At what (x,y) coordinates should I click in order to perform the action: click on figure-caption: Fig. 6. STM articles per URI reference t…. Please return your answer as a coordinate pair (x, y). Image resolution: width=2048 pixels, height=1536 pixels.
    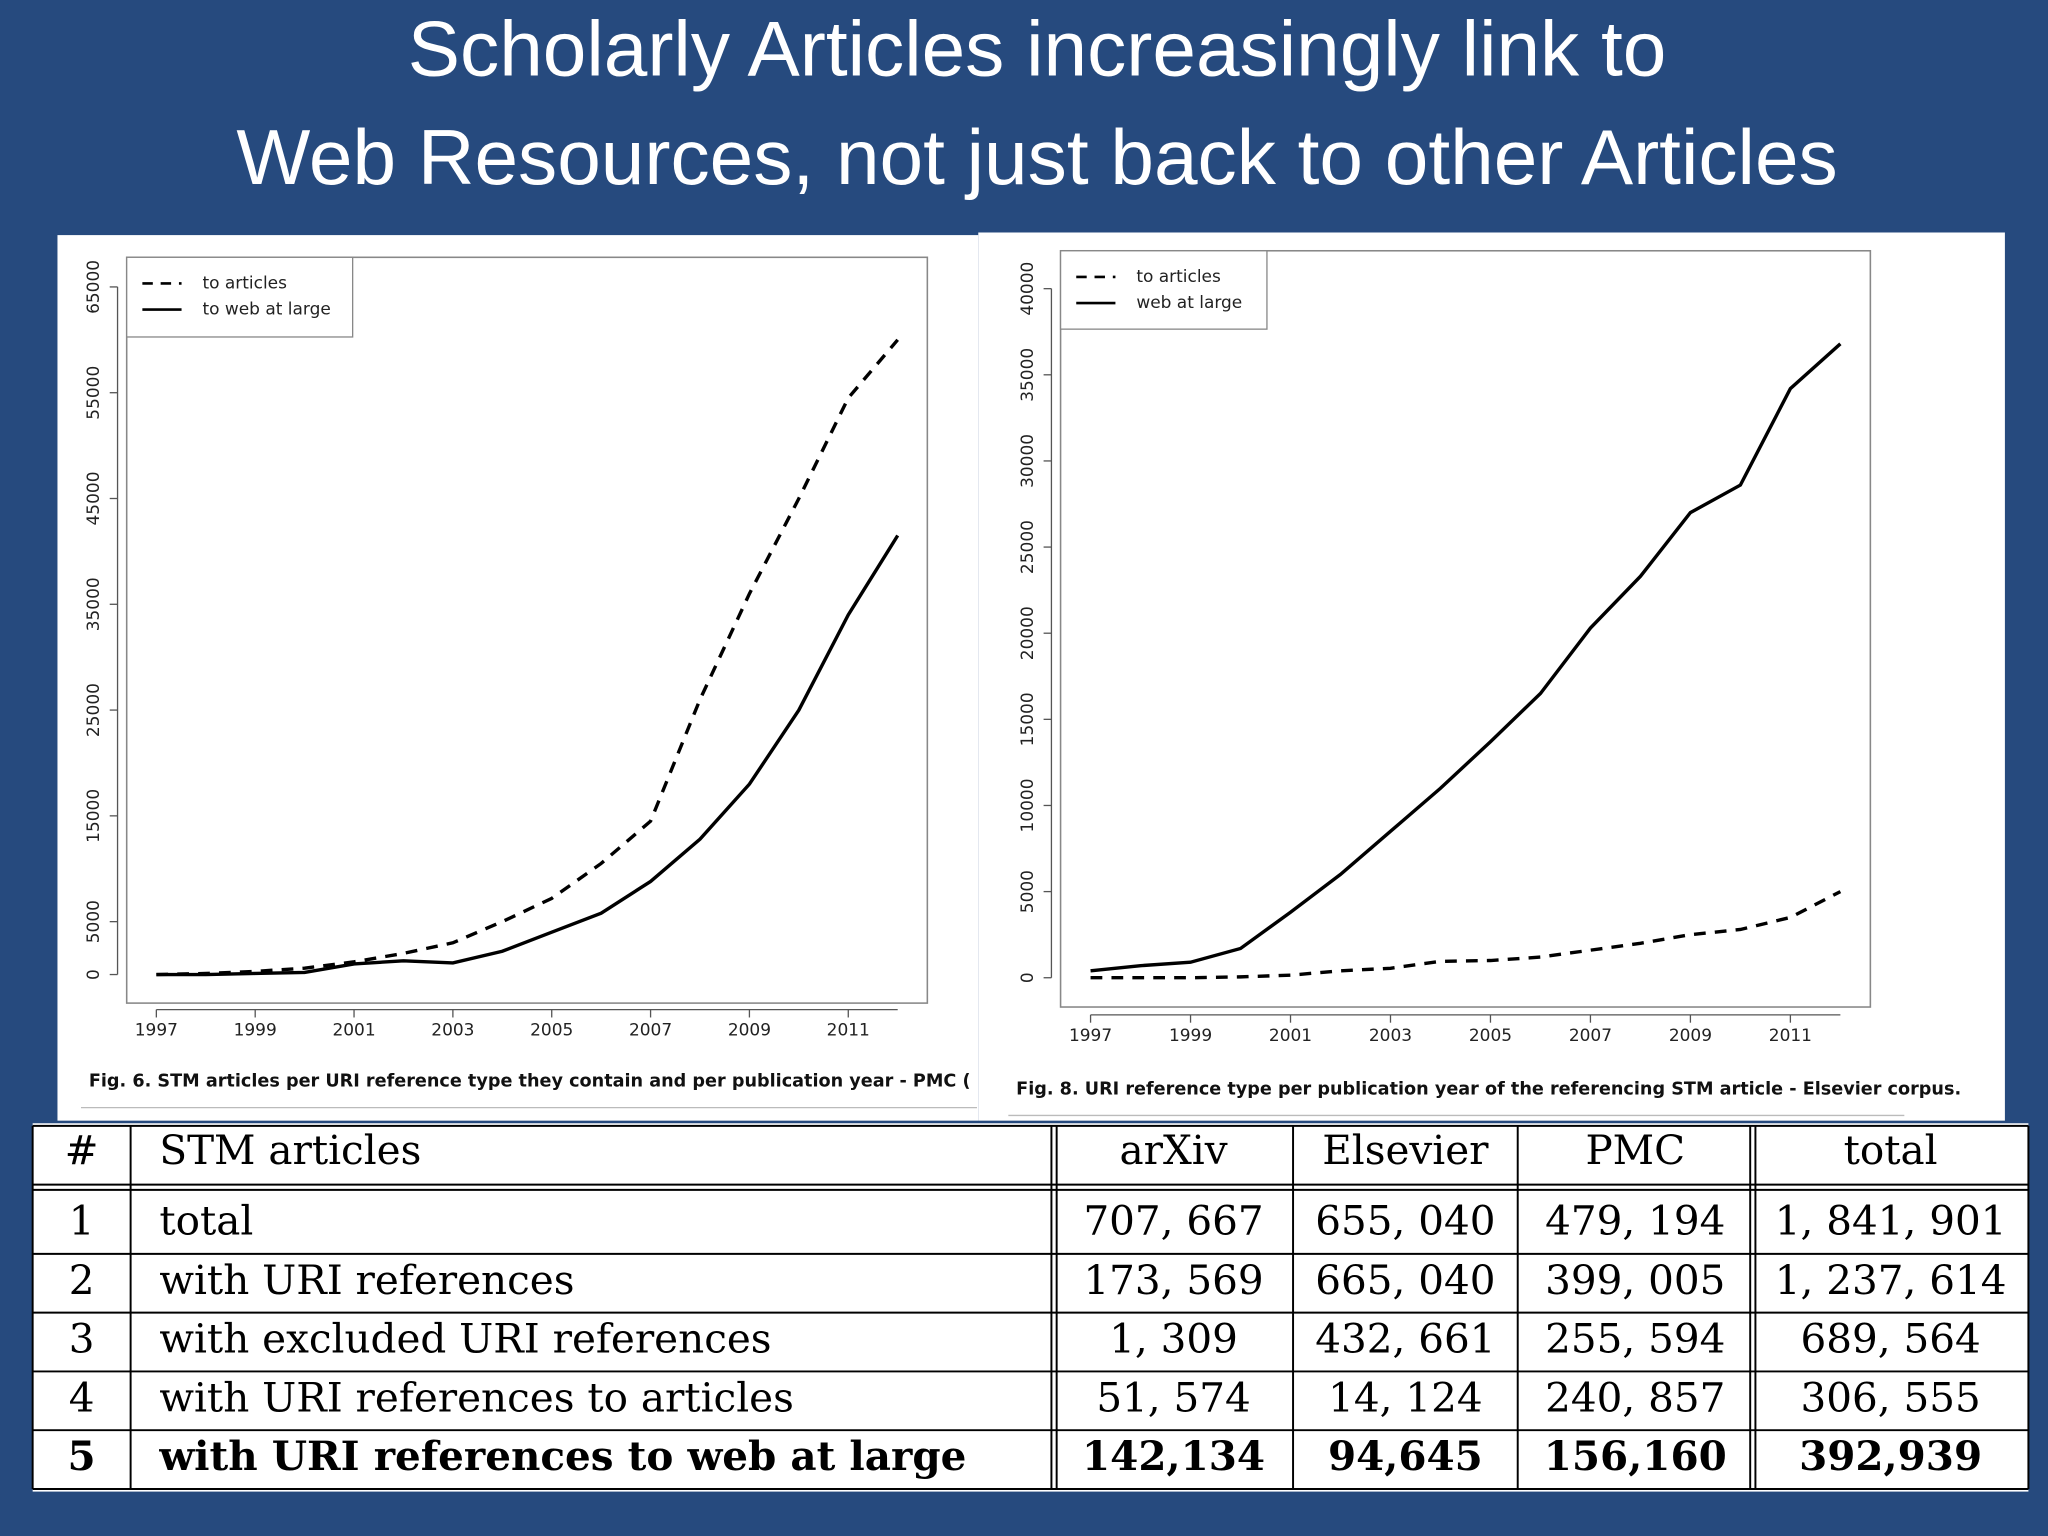
    Looking at the image, I should click on (530, 1081).